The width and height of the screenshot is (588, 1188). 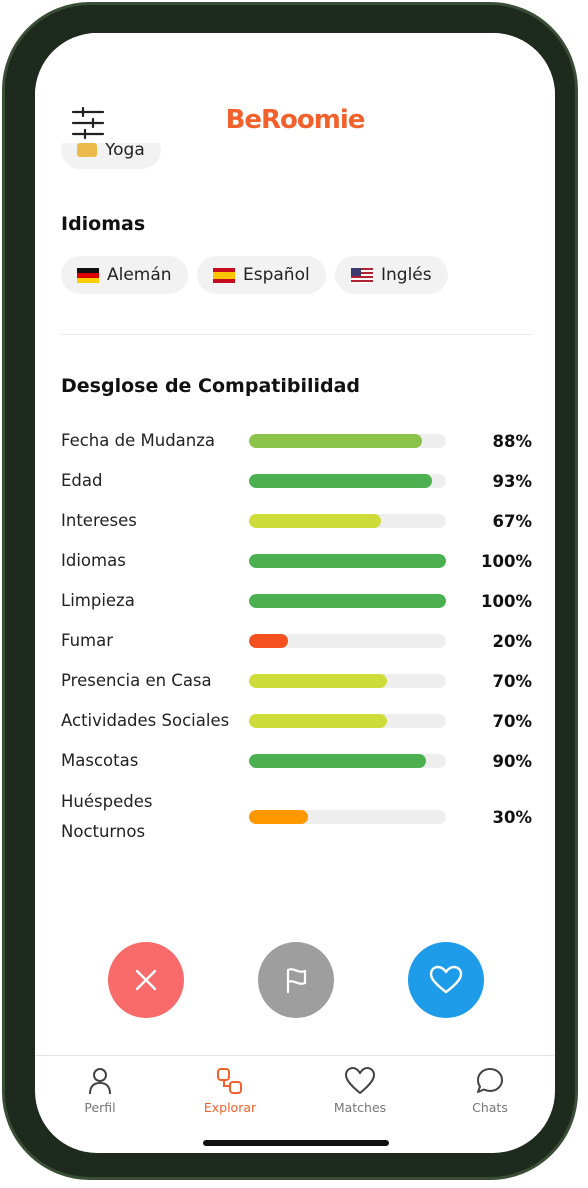 What do you see at coordinates (295, 88) in the screenshot?
I see `header: BeRoomie` at bounding box center [295, 88].